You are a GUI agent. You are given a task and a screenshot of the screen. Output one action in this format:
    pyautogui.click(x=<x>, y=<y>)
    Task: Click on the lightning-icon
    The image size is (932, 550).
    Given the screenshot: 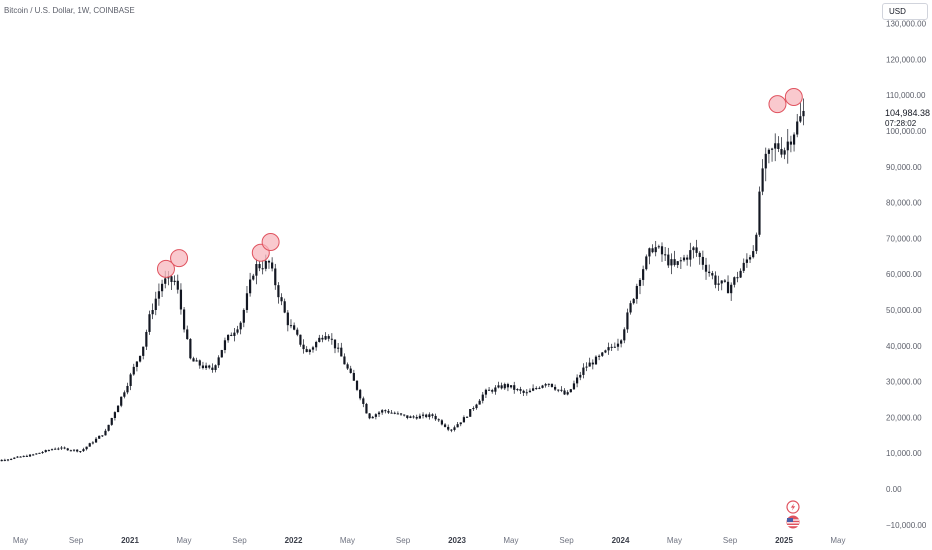 What is the action you would take?
    pyautogui.click(x=793, y=507)
    